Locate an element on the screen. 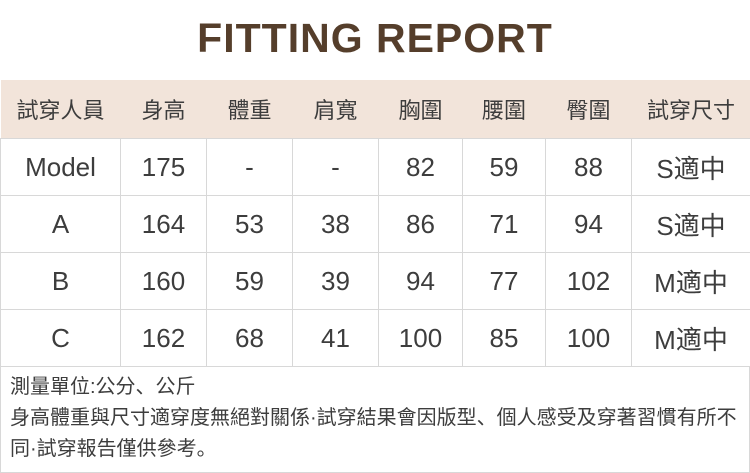 Image resolution: width=750 pixels, height=473 pixels. cell-waist: 85 is located at coordinates (504, 338).